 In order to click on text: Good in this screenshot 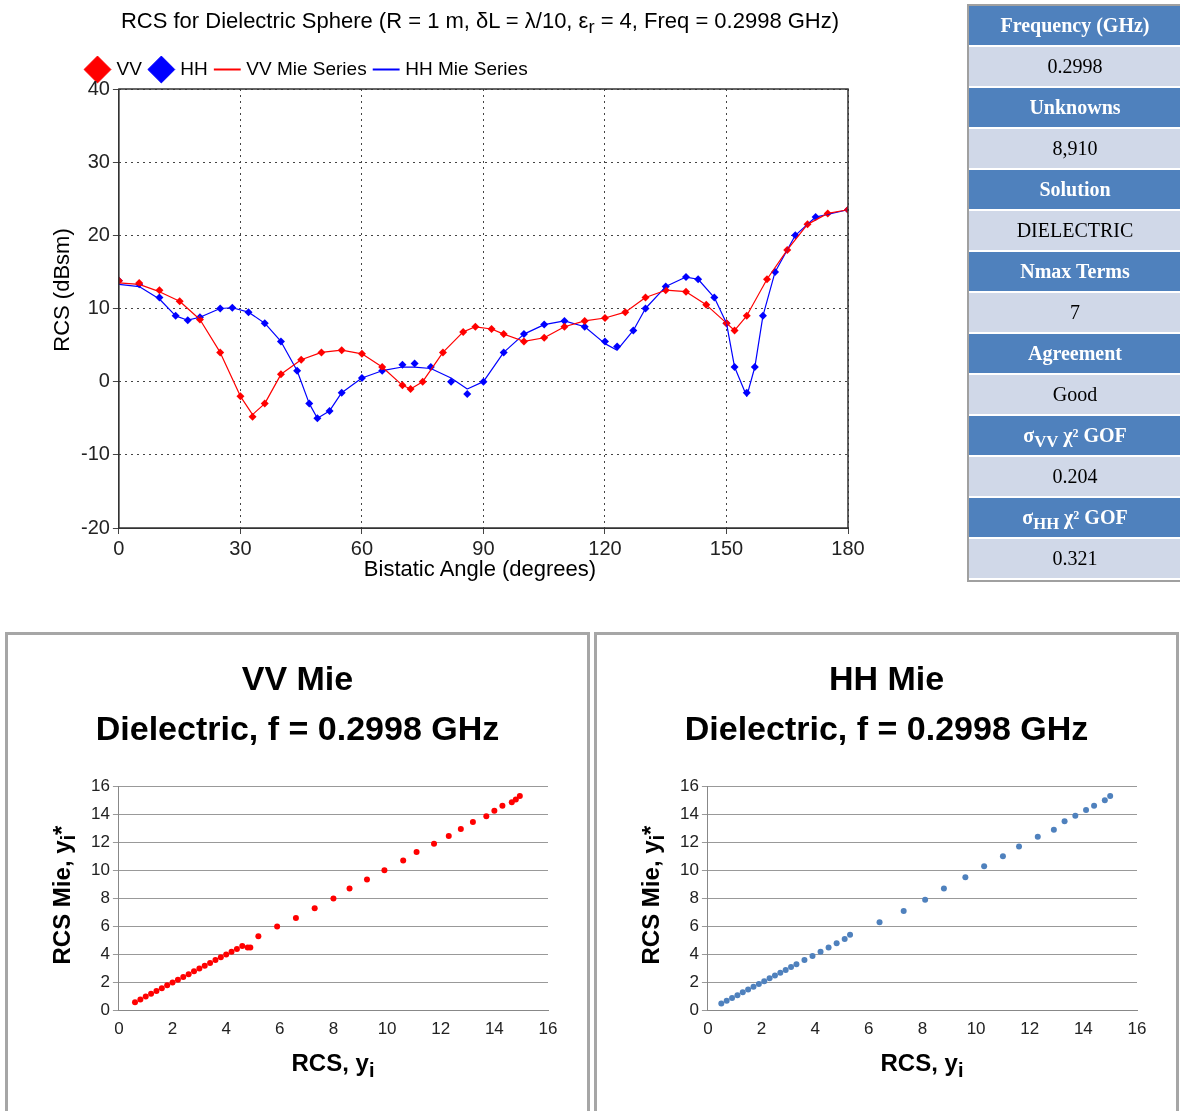, I will do `click(1074, 395)`.